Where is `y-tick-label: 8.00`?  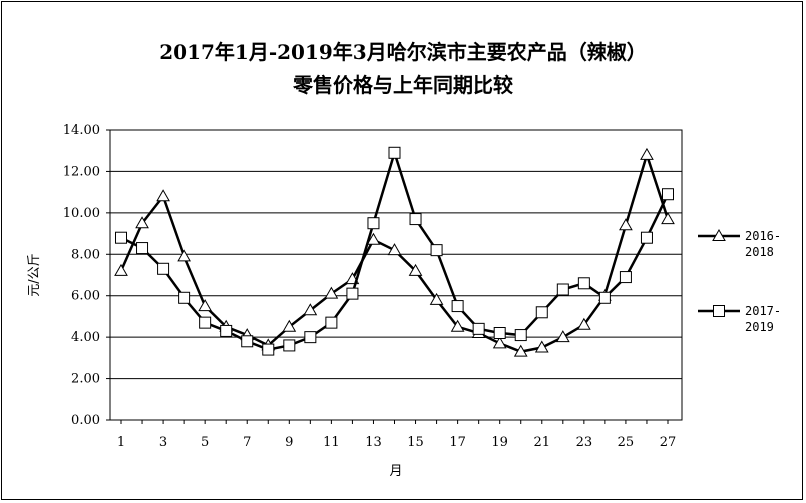 y-tick-label: 8.00 is located at coordinates (85, 254).